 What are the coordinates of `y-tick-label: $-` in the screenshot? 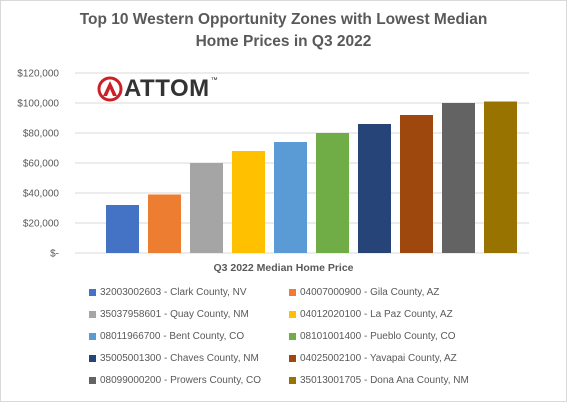 It's located at (54, 254).